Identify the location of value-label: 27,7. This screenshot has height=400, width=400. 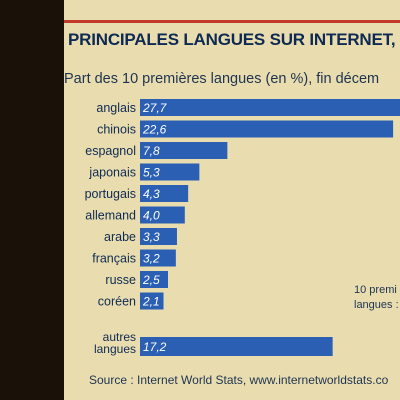
(155, 108).